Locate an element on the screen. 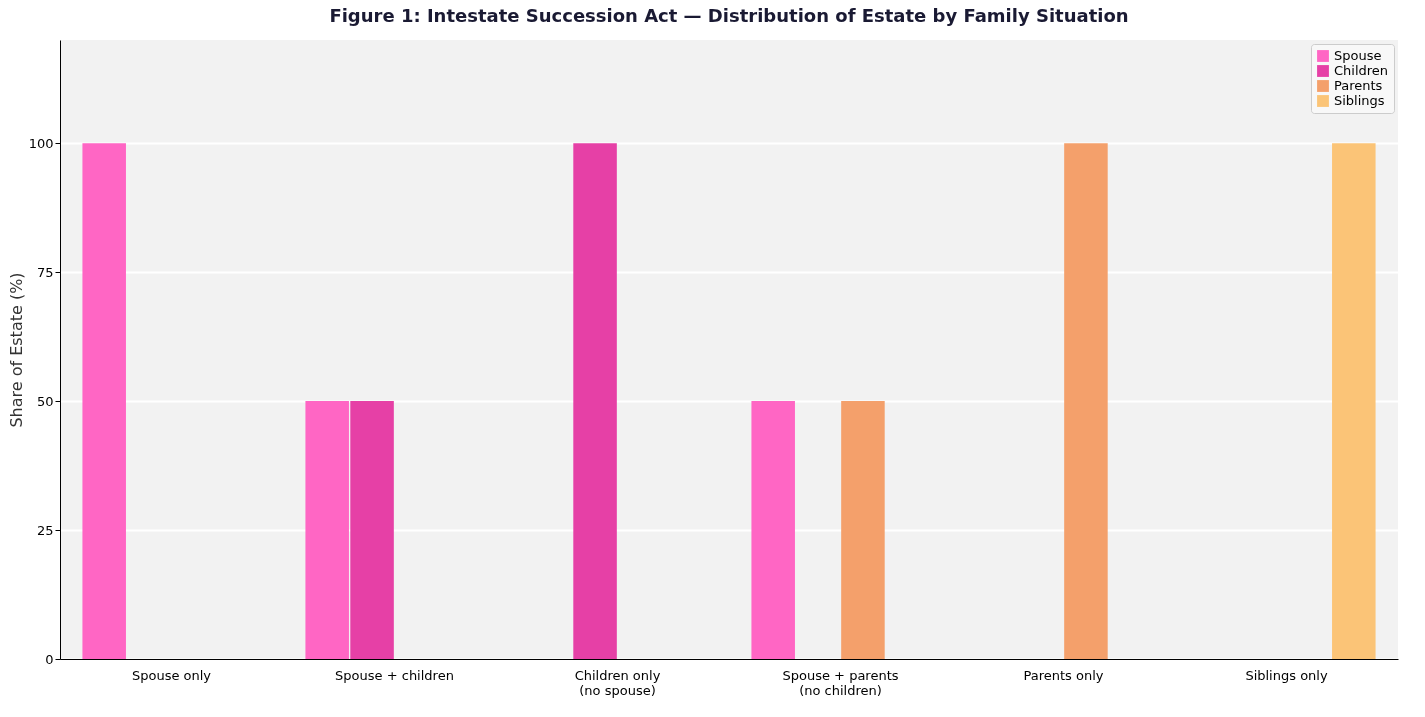  y-tick-label: 25 is located at coordinates (45, 530).